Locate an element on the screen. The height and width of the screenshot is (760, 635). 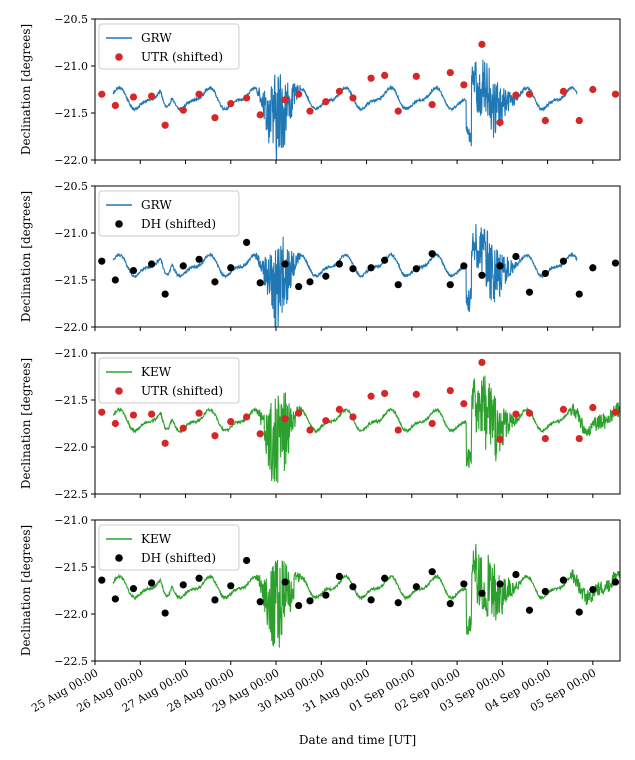
legend-label-line: KEW is located at coordinates (156, 372).